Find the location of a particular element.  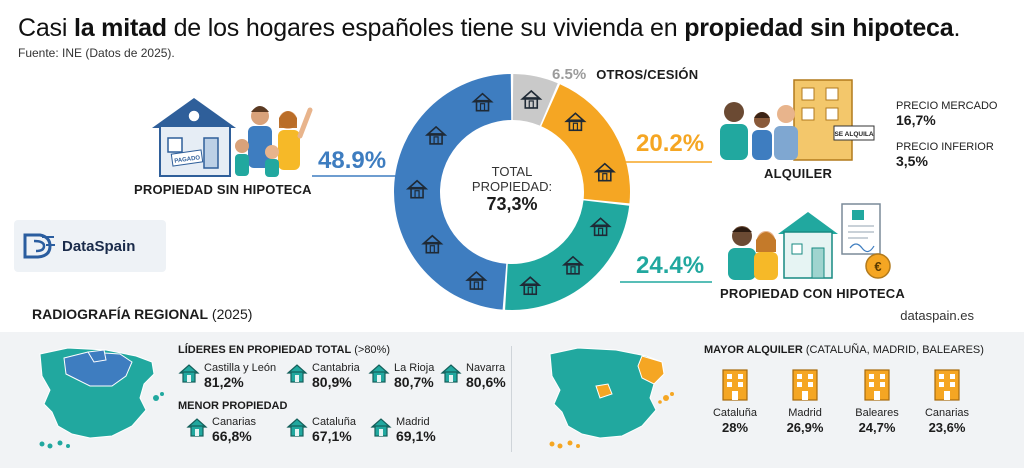

rent-market-breakdown: PRECIO MERCADO 16,7% is located at coordinates (946, 114).